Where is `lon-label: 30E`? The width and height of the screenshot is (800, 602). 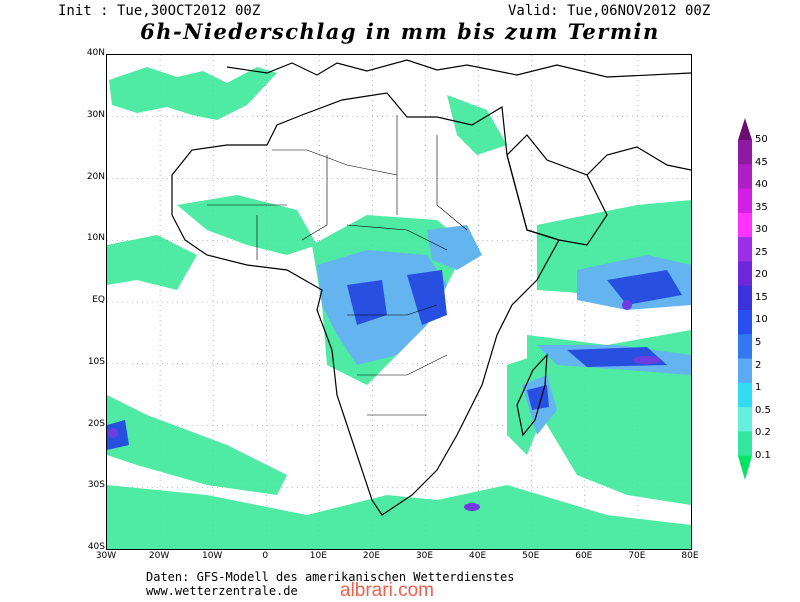
lon-label: 30E is located at coordinates (424, 556).